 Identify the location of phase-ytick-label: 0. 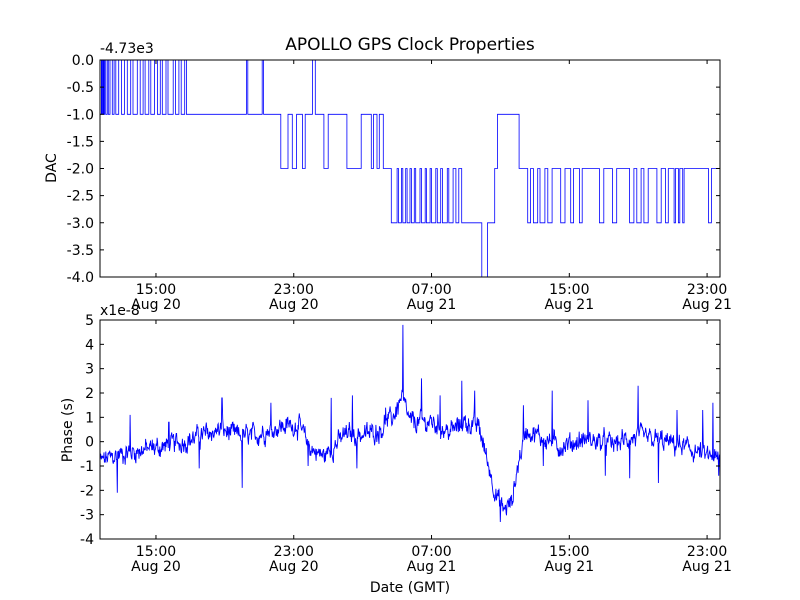
(89, 443).